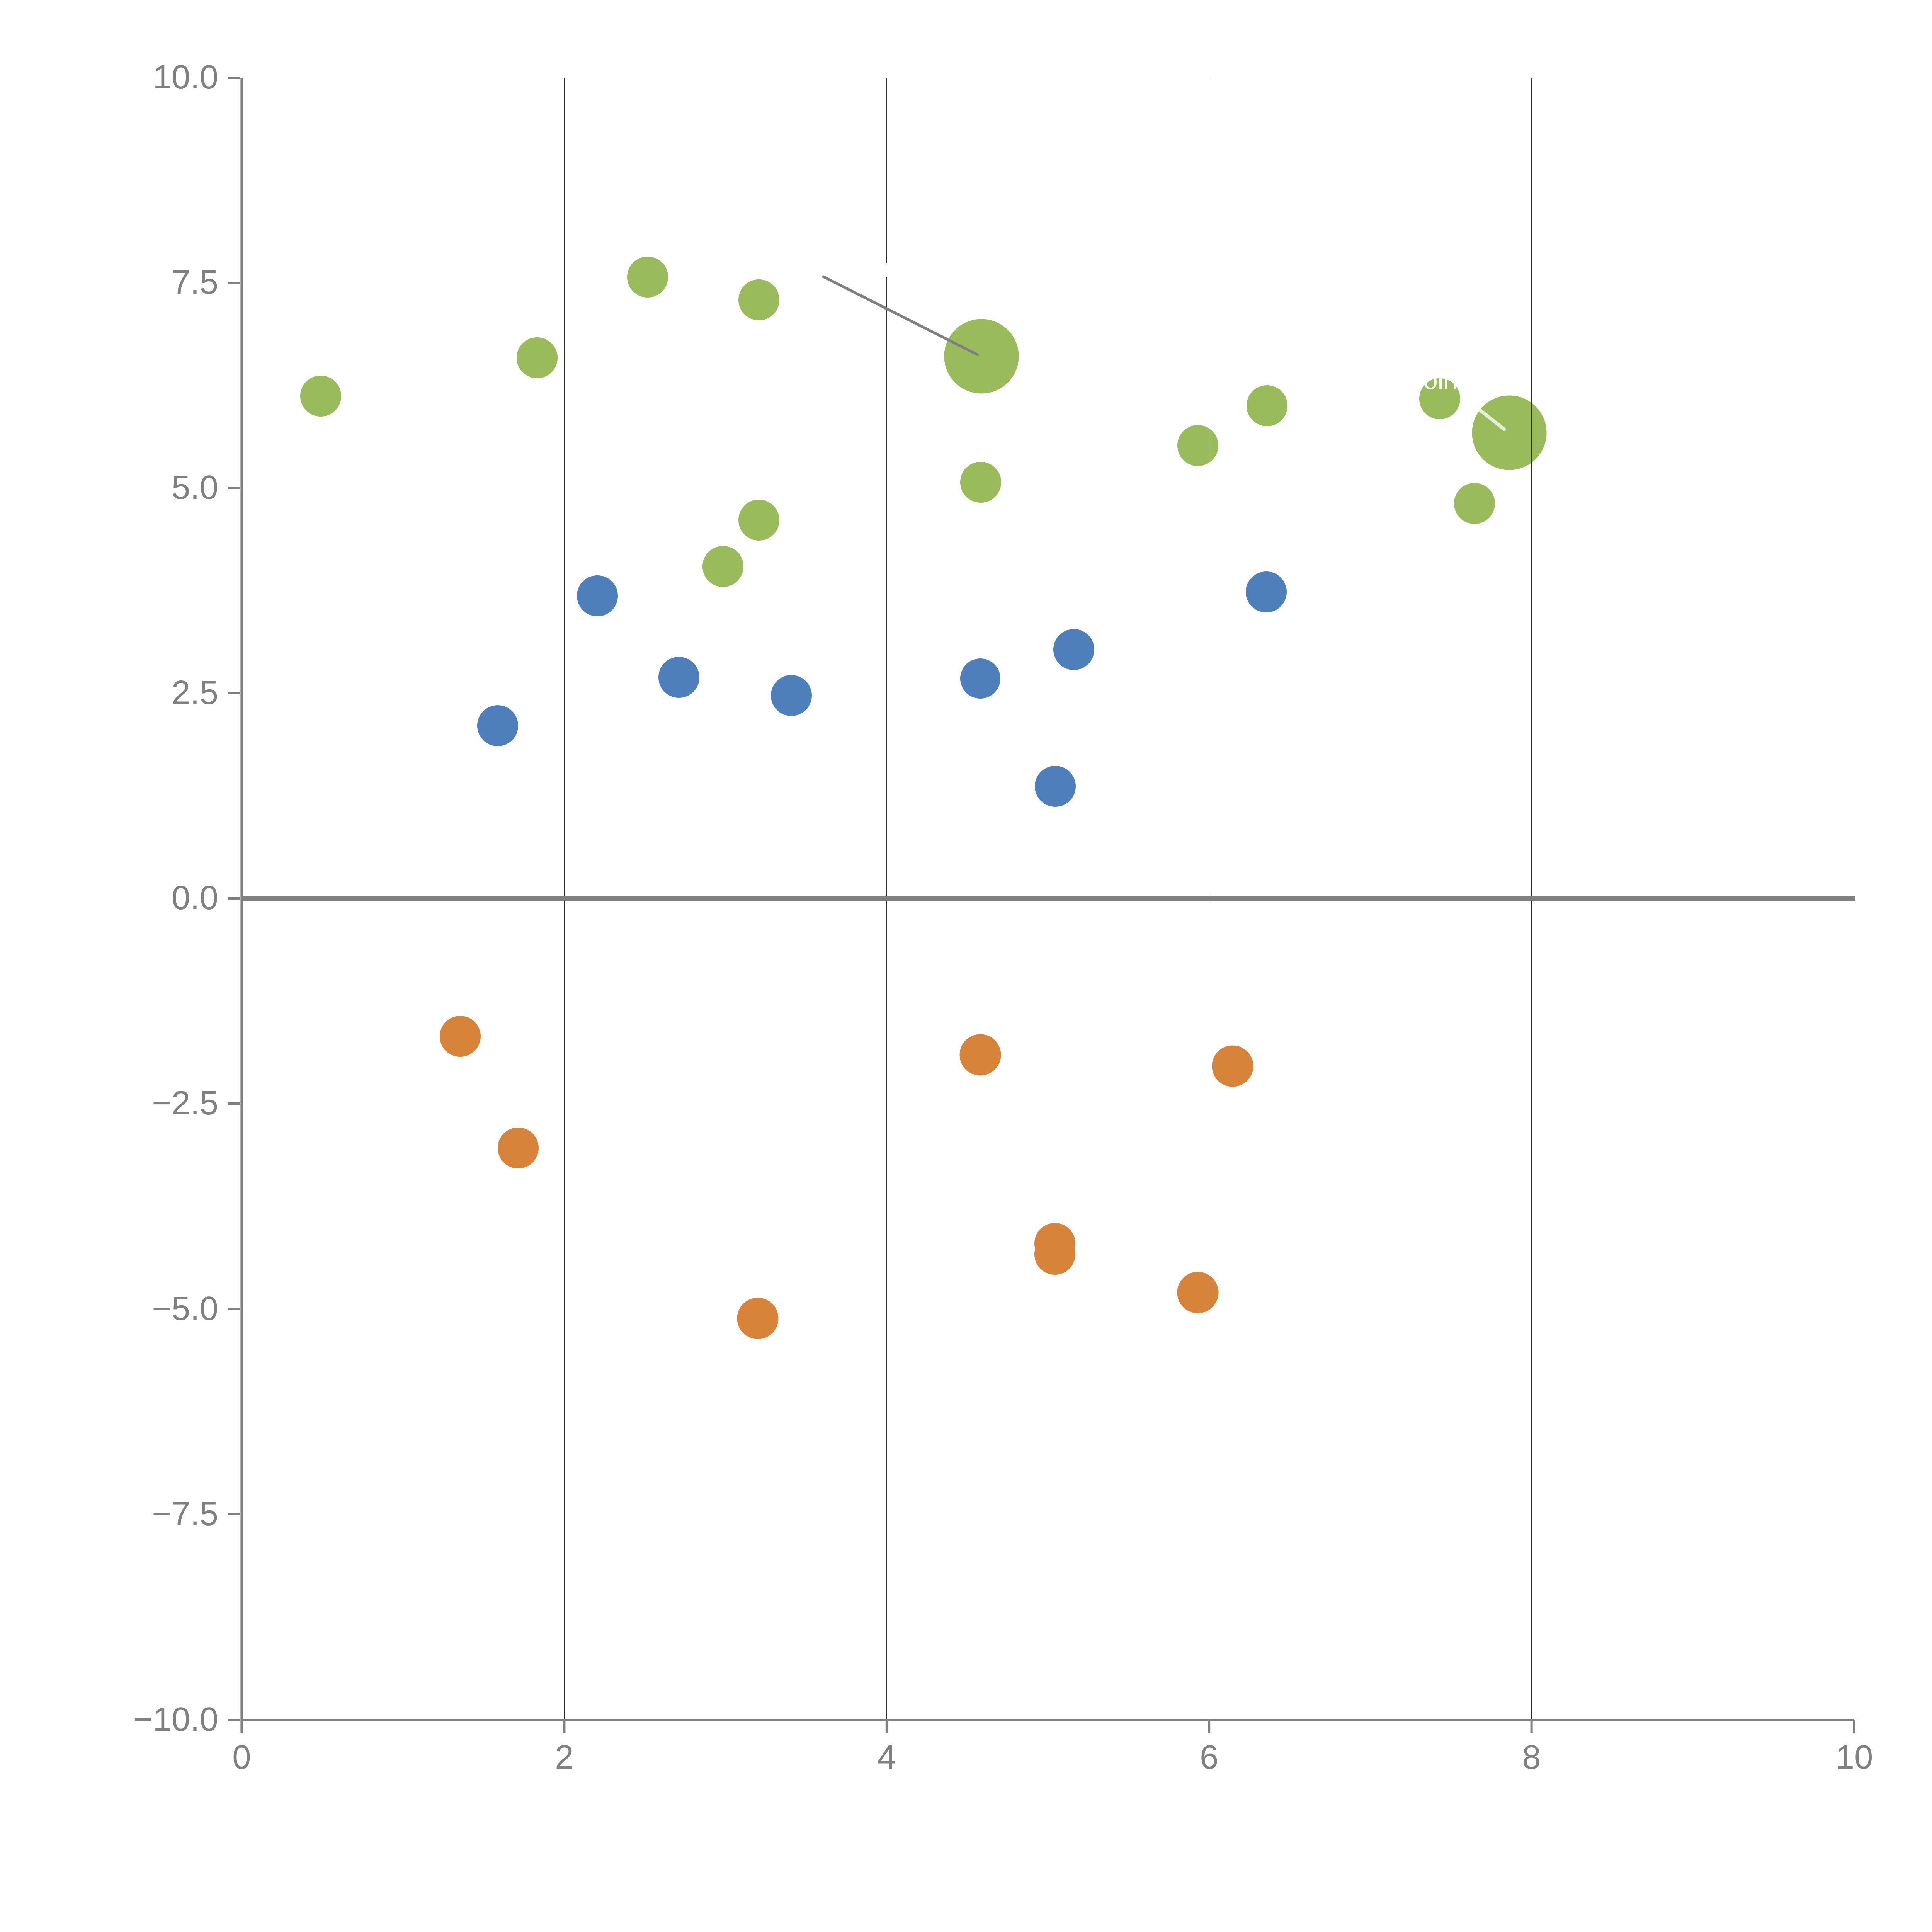 Image resolution: width=1932 pixels, height=1932 pixels. Describe the element at coordinates (1532, 1757) in the screenshot. I see `svg-text: 8` at that location.